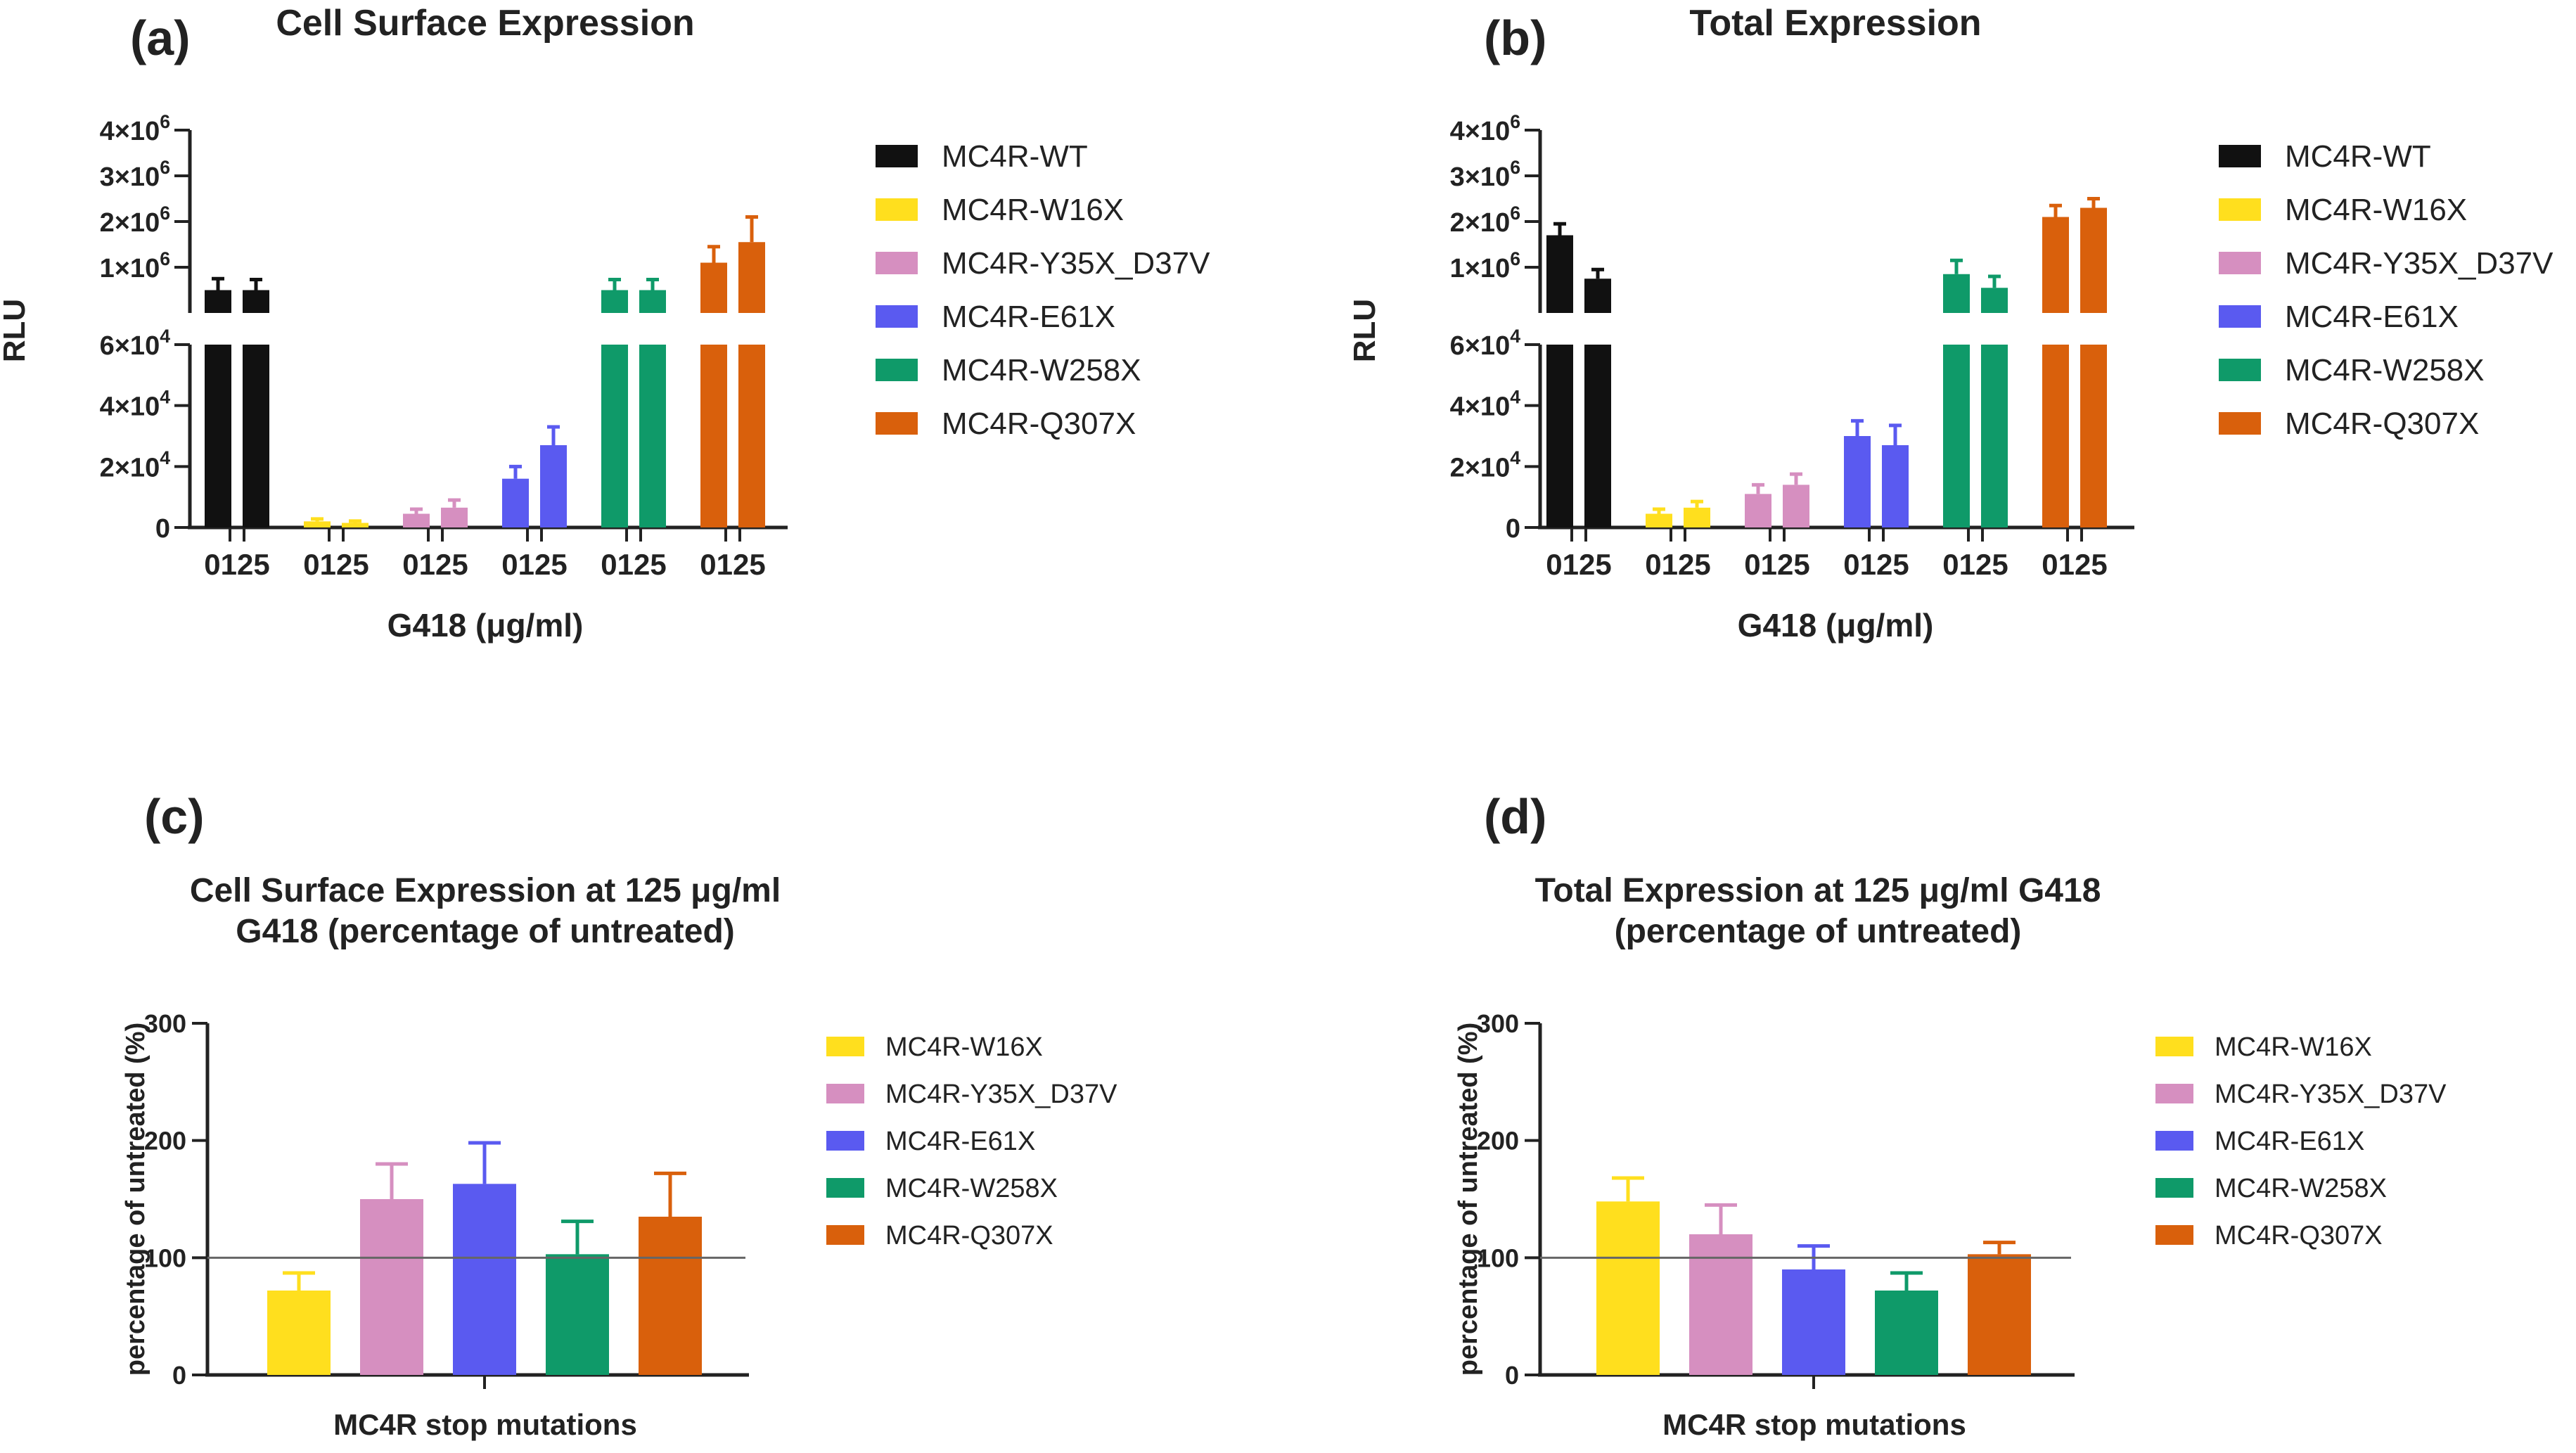 The width and height of the screenshot is (2576, 1453). Describe the element at coordinates (1515, 38) in the screenshot. I see `panel-label-b: (b)` at that location.